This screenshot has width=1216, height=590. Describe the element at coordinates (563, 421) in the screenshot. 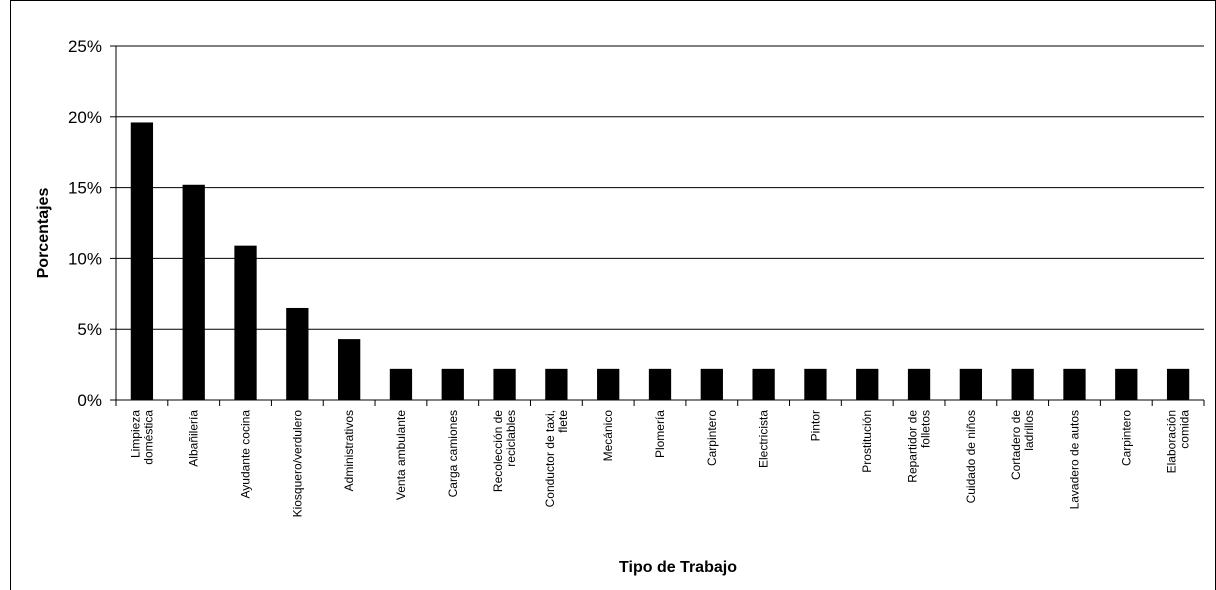

I see `x-category-label-line: flete` at that location.